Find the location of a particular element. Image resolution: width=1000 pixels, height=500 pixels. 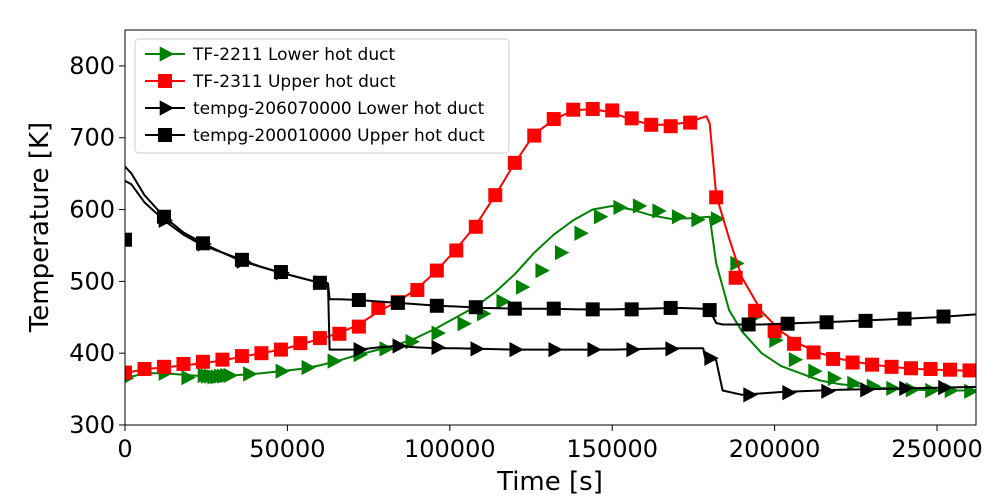

legend-label: tempg-206070000 Lower hot duct is located at coordinates (339, 109).